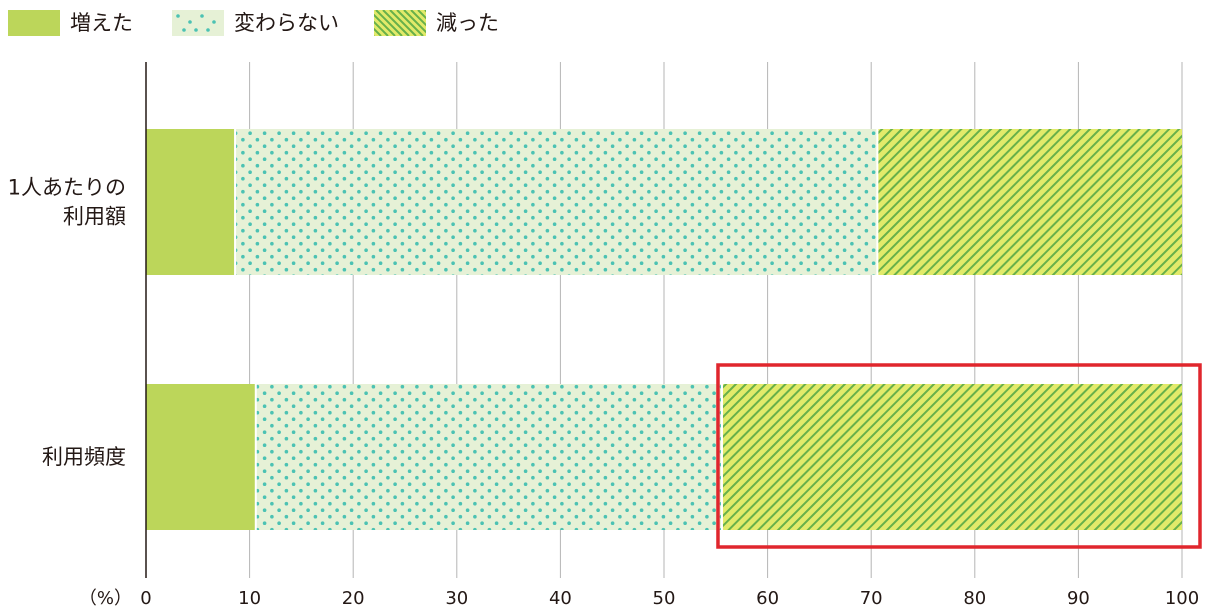  What do you see at coordinates (198, 23) in the screenshot?
I see `legend-swatch-dots` at bounding box center [198, 23].